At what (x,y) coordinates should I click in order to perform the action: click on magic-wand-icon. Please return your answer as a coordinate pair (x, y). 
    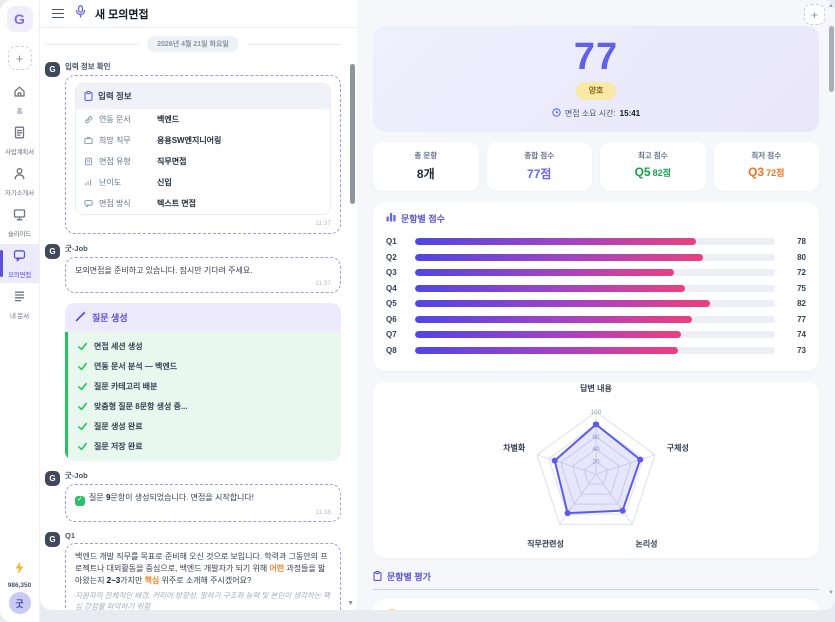
    Looking at the image, I should click on (80, 317).